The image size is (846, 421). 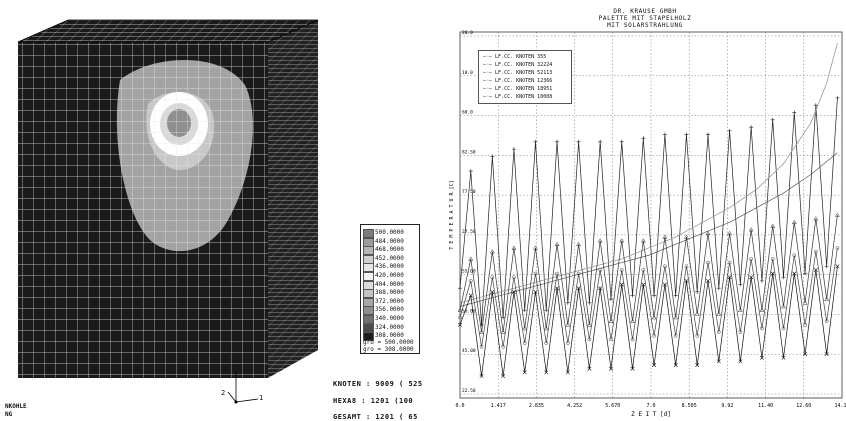 I want to click on legend-gro-max: gro = 500.0000, so click(x=388, y=342).